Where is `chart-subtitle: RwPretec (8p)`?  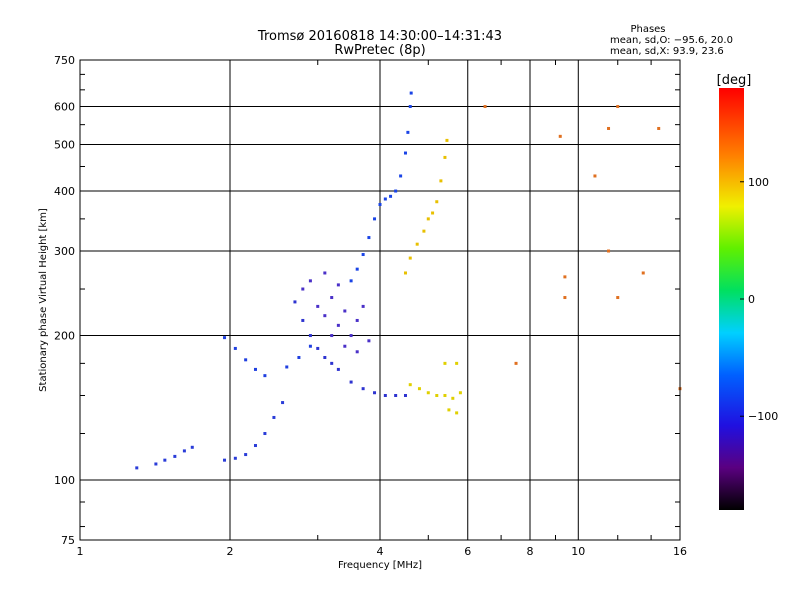
chart-subtitle: RwPretec (8p) is located at coordinates (379, 50).